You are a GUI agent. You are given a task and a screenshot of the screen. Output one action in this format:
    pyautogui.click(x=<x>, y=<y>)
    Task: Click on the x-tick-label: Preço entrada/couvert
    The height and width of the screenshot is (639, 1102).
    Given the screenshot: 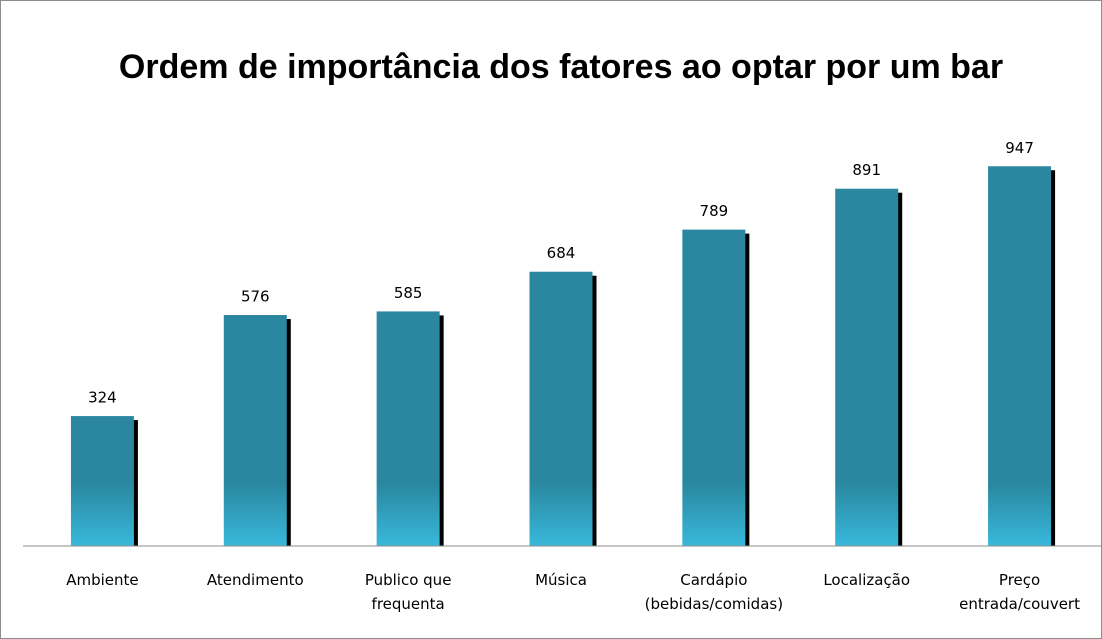 What is the action you would take?
    pyautogui.click(x=1019, y=592)
    